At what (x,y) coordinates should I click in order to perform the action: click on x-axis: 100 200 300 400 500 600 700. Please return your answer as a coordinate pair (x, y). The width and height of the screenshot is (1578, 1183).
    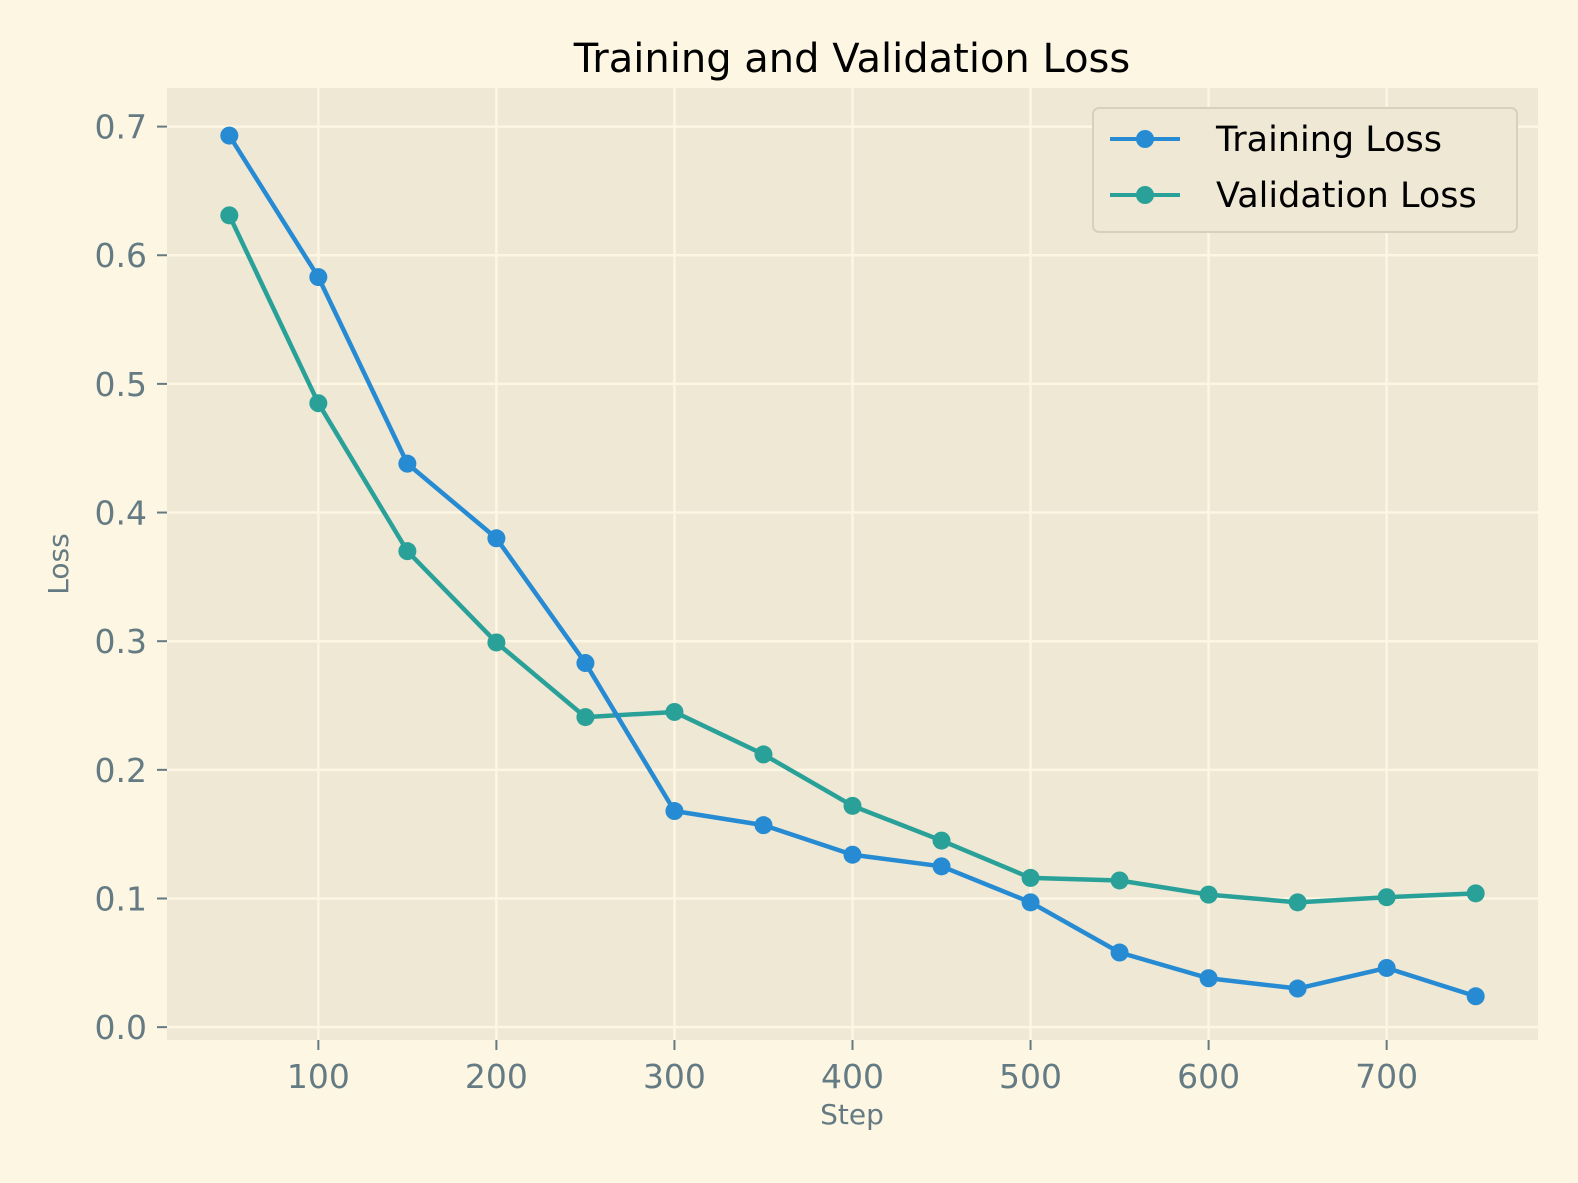
    Looking at the image, I should click on (852, 1068).